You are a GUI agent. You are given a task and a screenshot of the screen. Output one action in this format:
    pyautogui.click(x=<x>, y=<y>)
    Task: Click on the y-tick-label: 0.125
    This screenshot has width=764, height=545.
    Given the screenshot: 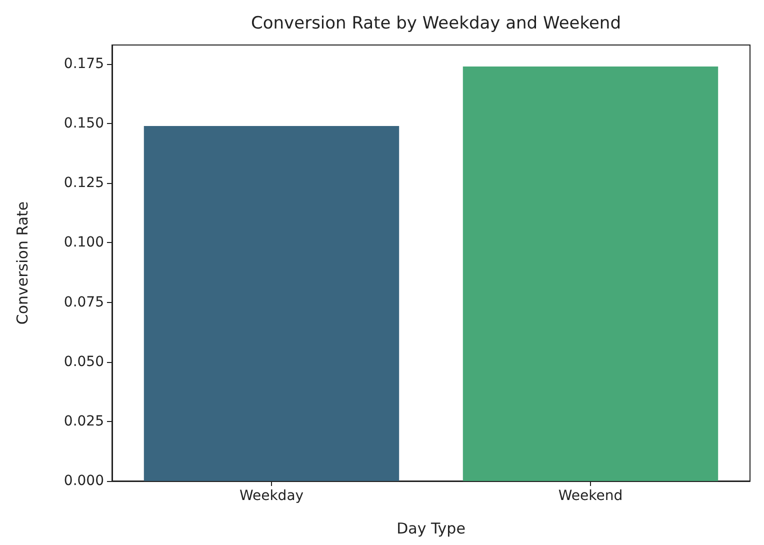 What is the action you would take?
    pyautogui.click(x=84, y=183)
    